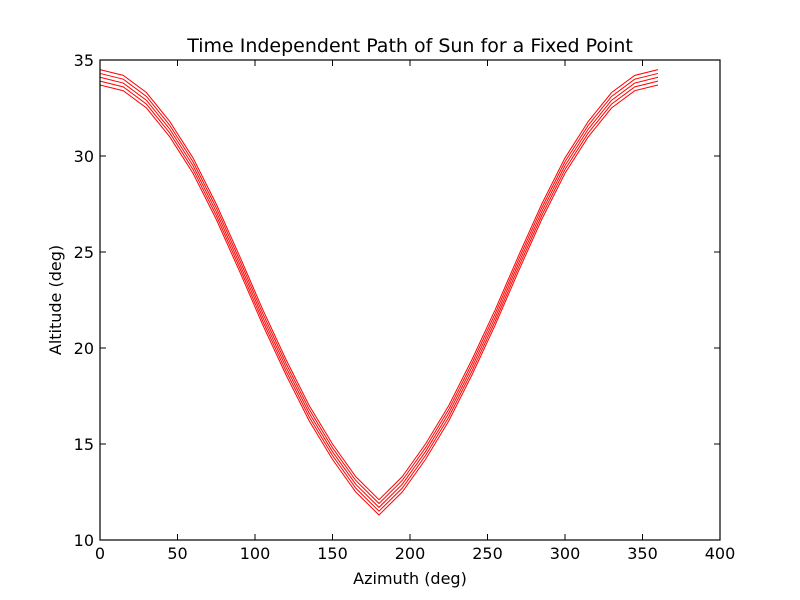 This screenshot has height=600, width=800. Describe the element at coordinates (410, 553) in the screenshot. I see `x-tick-label: 200` at that location.